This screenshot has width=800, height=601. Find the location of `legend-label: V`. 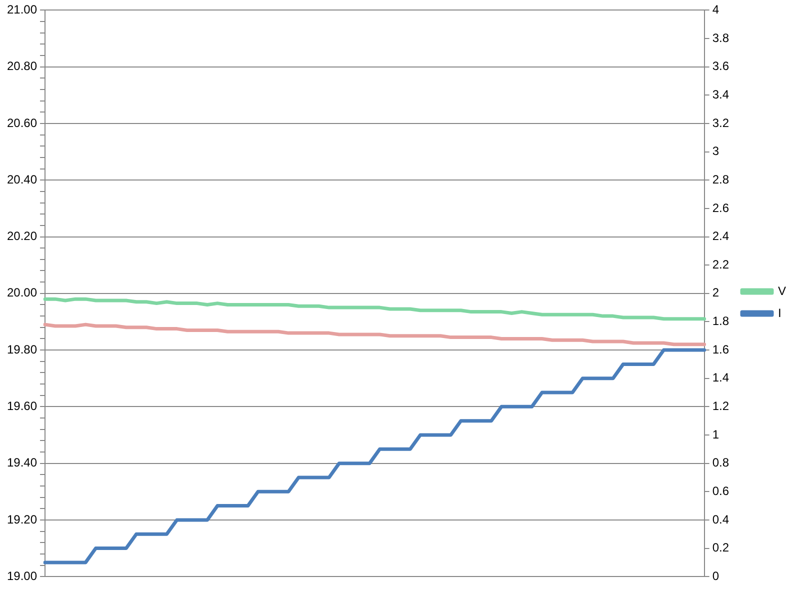

legend-label: V is located at coordinates (782, 291).